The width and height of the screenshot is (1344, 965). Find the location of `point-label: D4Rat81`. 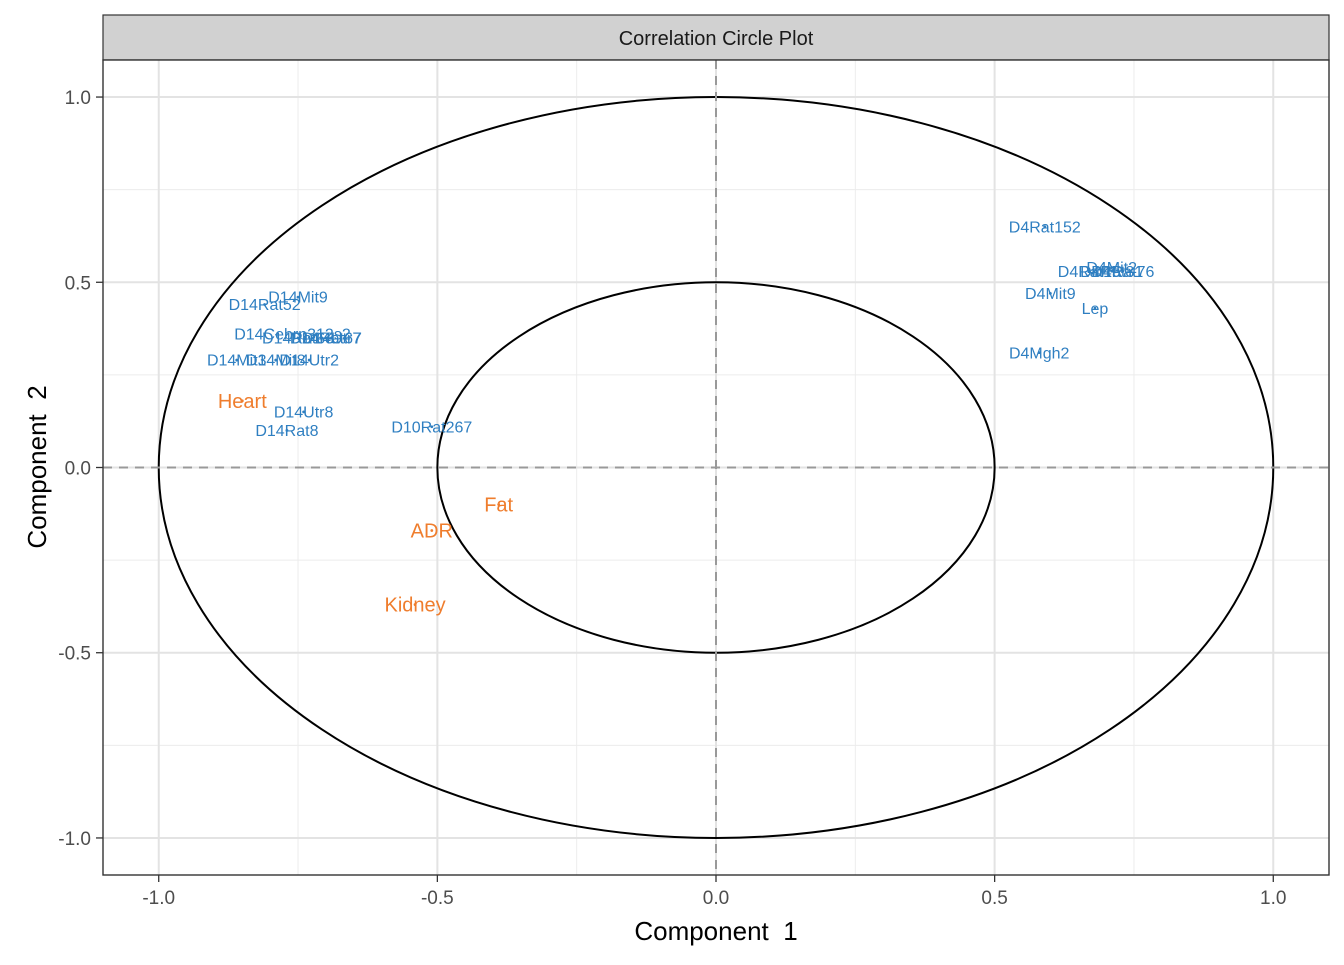

point-label: D4Rat81 is located at coordinates (1111, 272).